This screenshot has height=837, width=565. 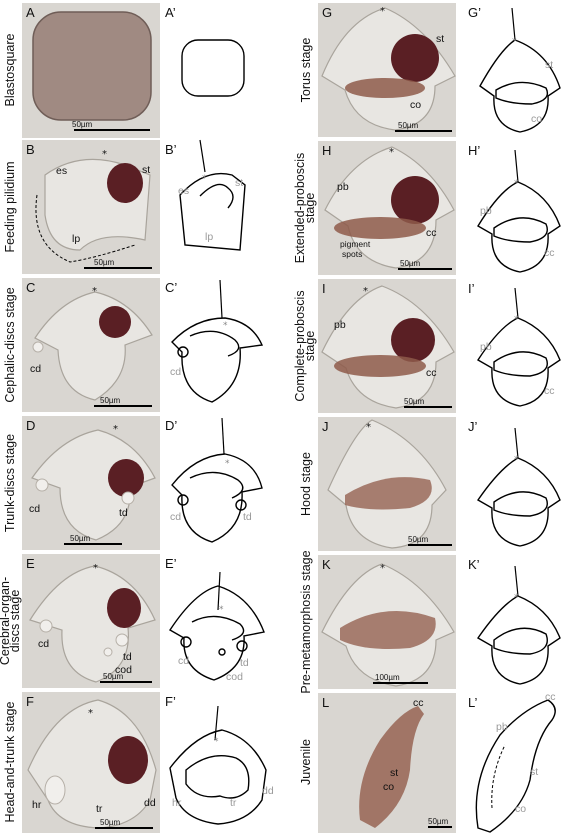 I want to click on panel-b-label: B, so click(x=30, y=149).